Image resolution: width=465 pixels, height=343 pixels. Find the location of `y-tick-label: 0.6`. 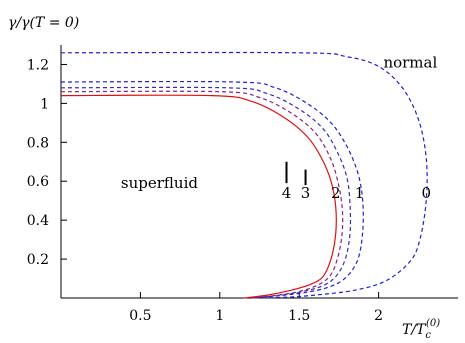

y-tick-label: 0.6 is located at coordinates (38, 182).